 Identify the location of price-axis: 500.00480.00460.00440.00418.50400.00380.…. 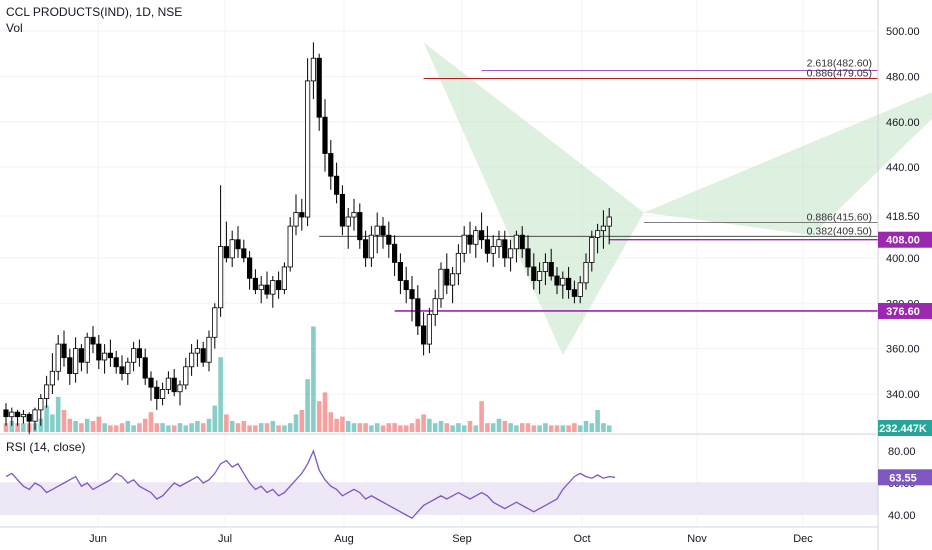
(903, 213).